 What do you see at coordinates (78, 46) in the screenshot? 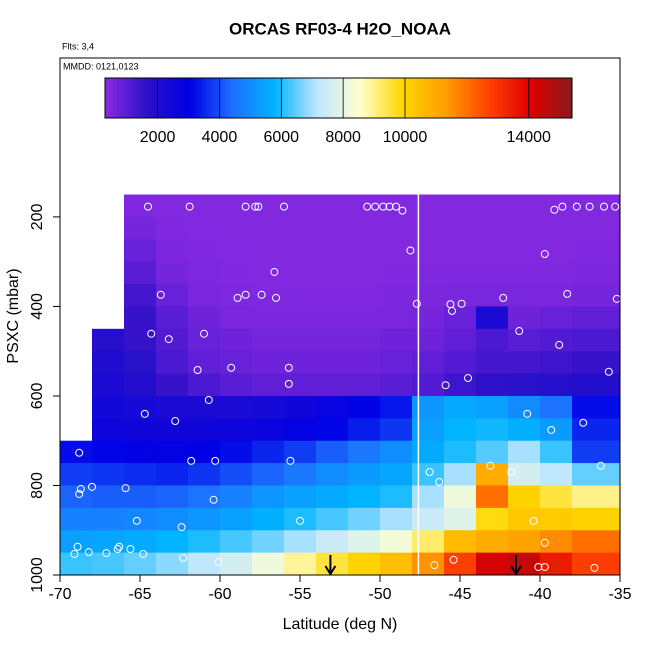
I see `flights-note: Flts: 3,4` at bounding box center [78, 46].